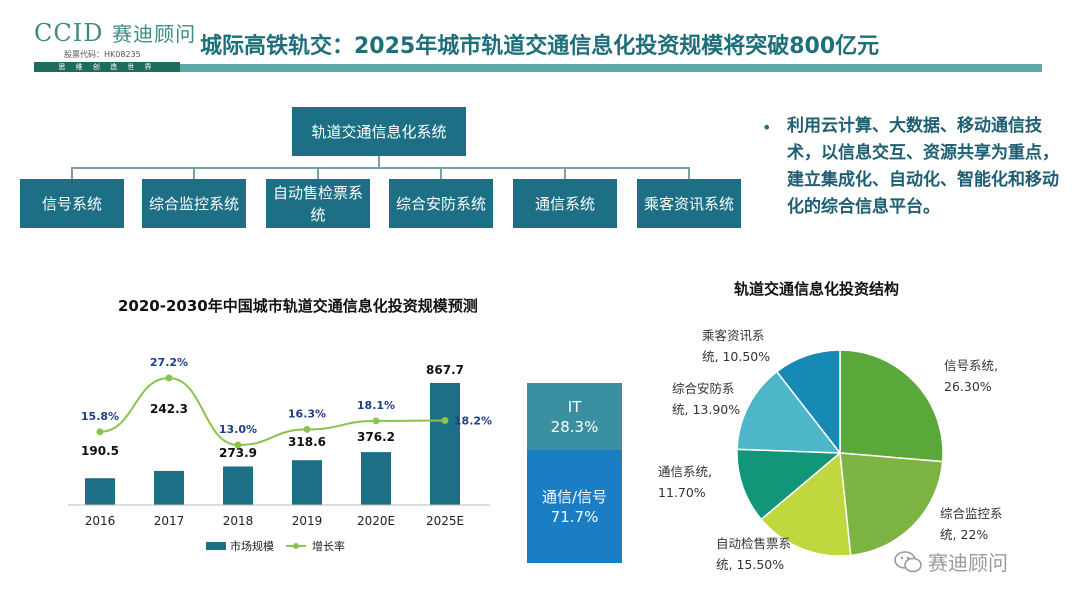 The width and height of the screenshot is (1080, 607). What do you see at coordinates (971, 365) in the screenshot?
I see `pie-label-0-line-0: 信号系统,` at bounding box center [971, 365].